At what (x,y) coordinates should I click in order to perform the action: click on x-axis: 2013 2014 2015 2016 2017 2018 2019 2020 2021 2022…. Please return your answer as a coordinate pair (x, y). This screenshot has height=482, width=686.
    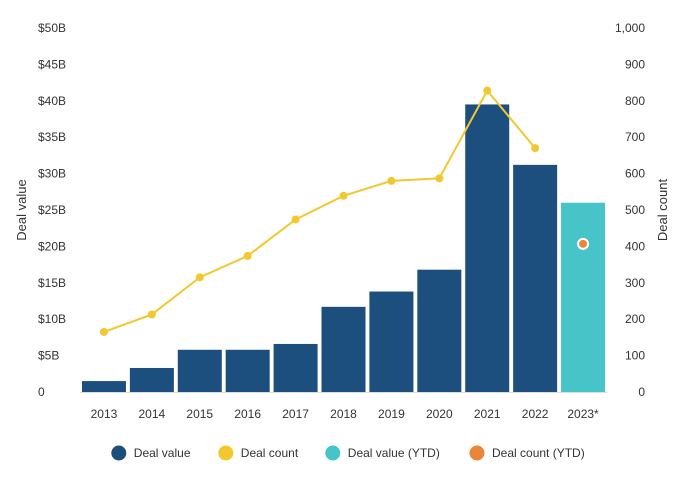
    Looking at the image, I should click on (345, 414).